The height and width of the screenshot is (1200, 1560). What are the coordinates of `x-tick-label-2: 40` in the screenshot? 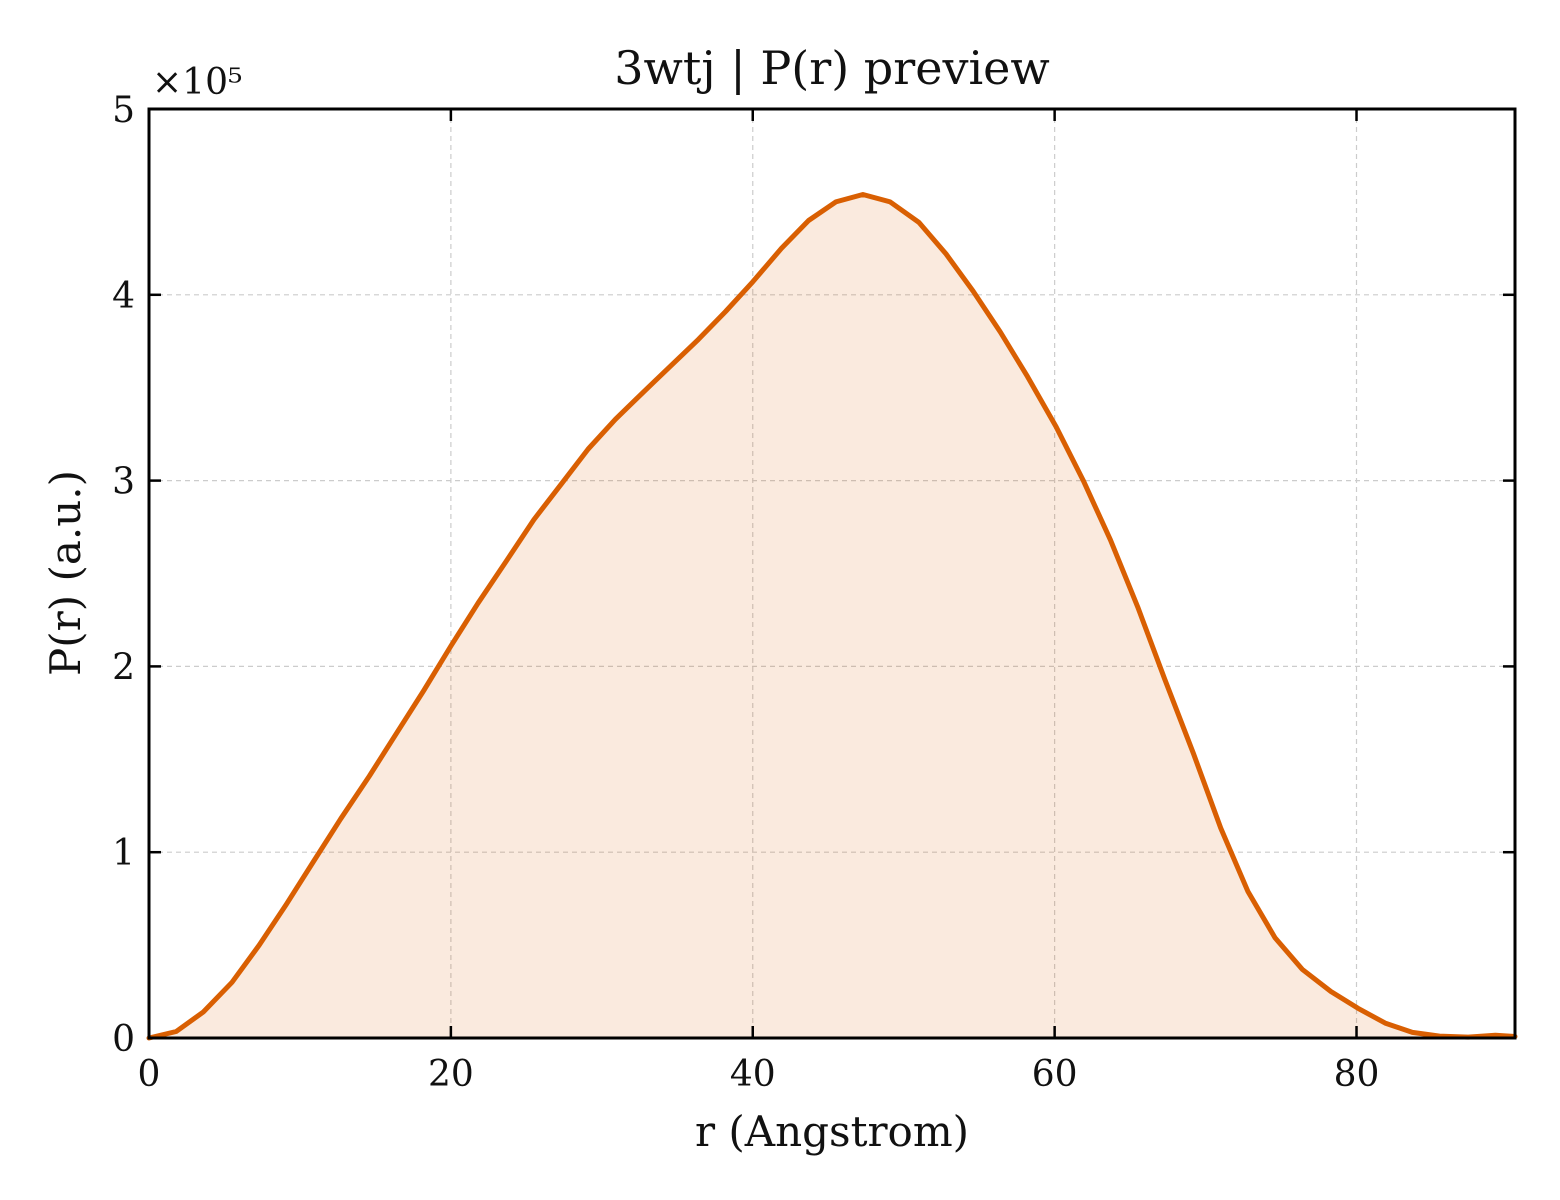 It's located at (753, 1074).